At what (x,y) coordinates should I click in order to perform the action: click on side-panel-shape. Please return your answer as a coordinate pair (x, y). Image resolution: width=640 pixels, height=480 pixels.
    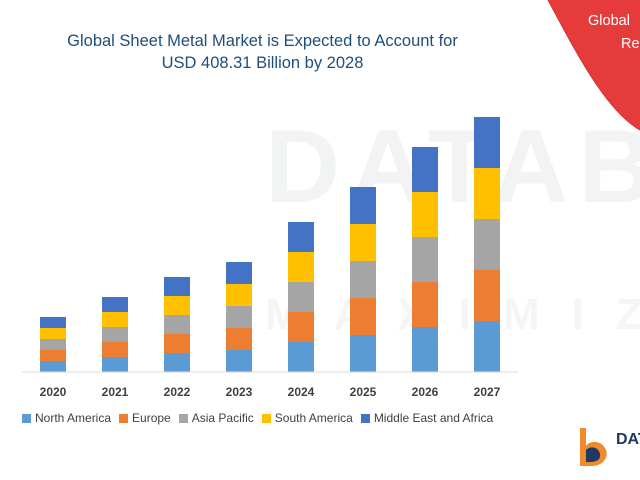
    Looking at the image, I should click on (594, 65).